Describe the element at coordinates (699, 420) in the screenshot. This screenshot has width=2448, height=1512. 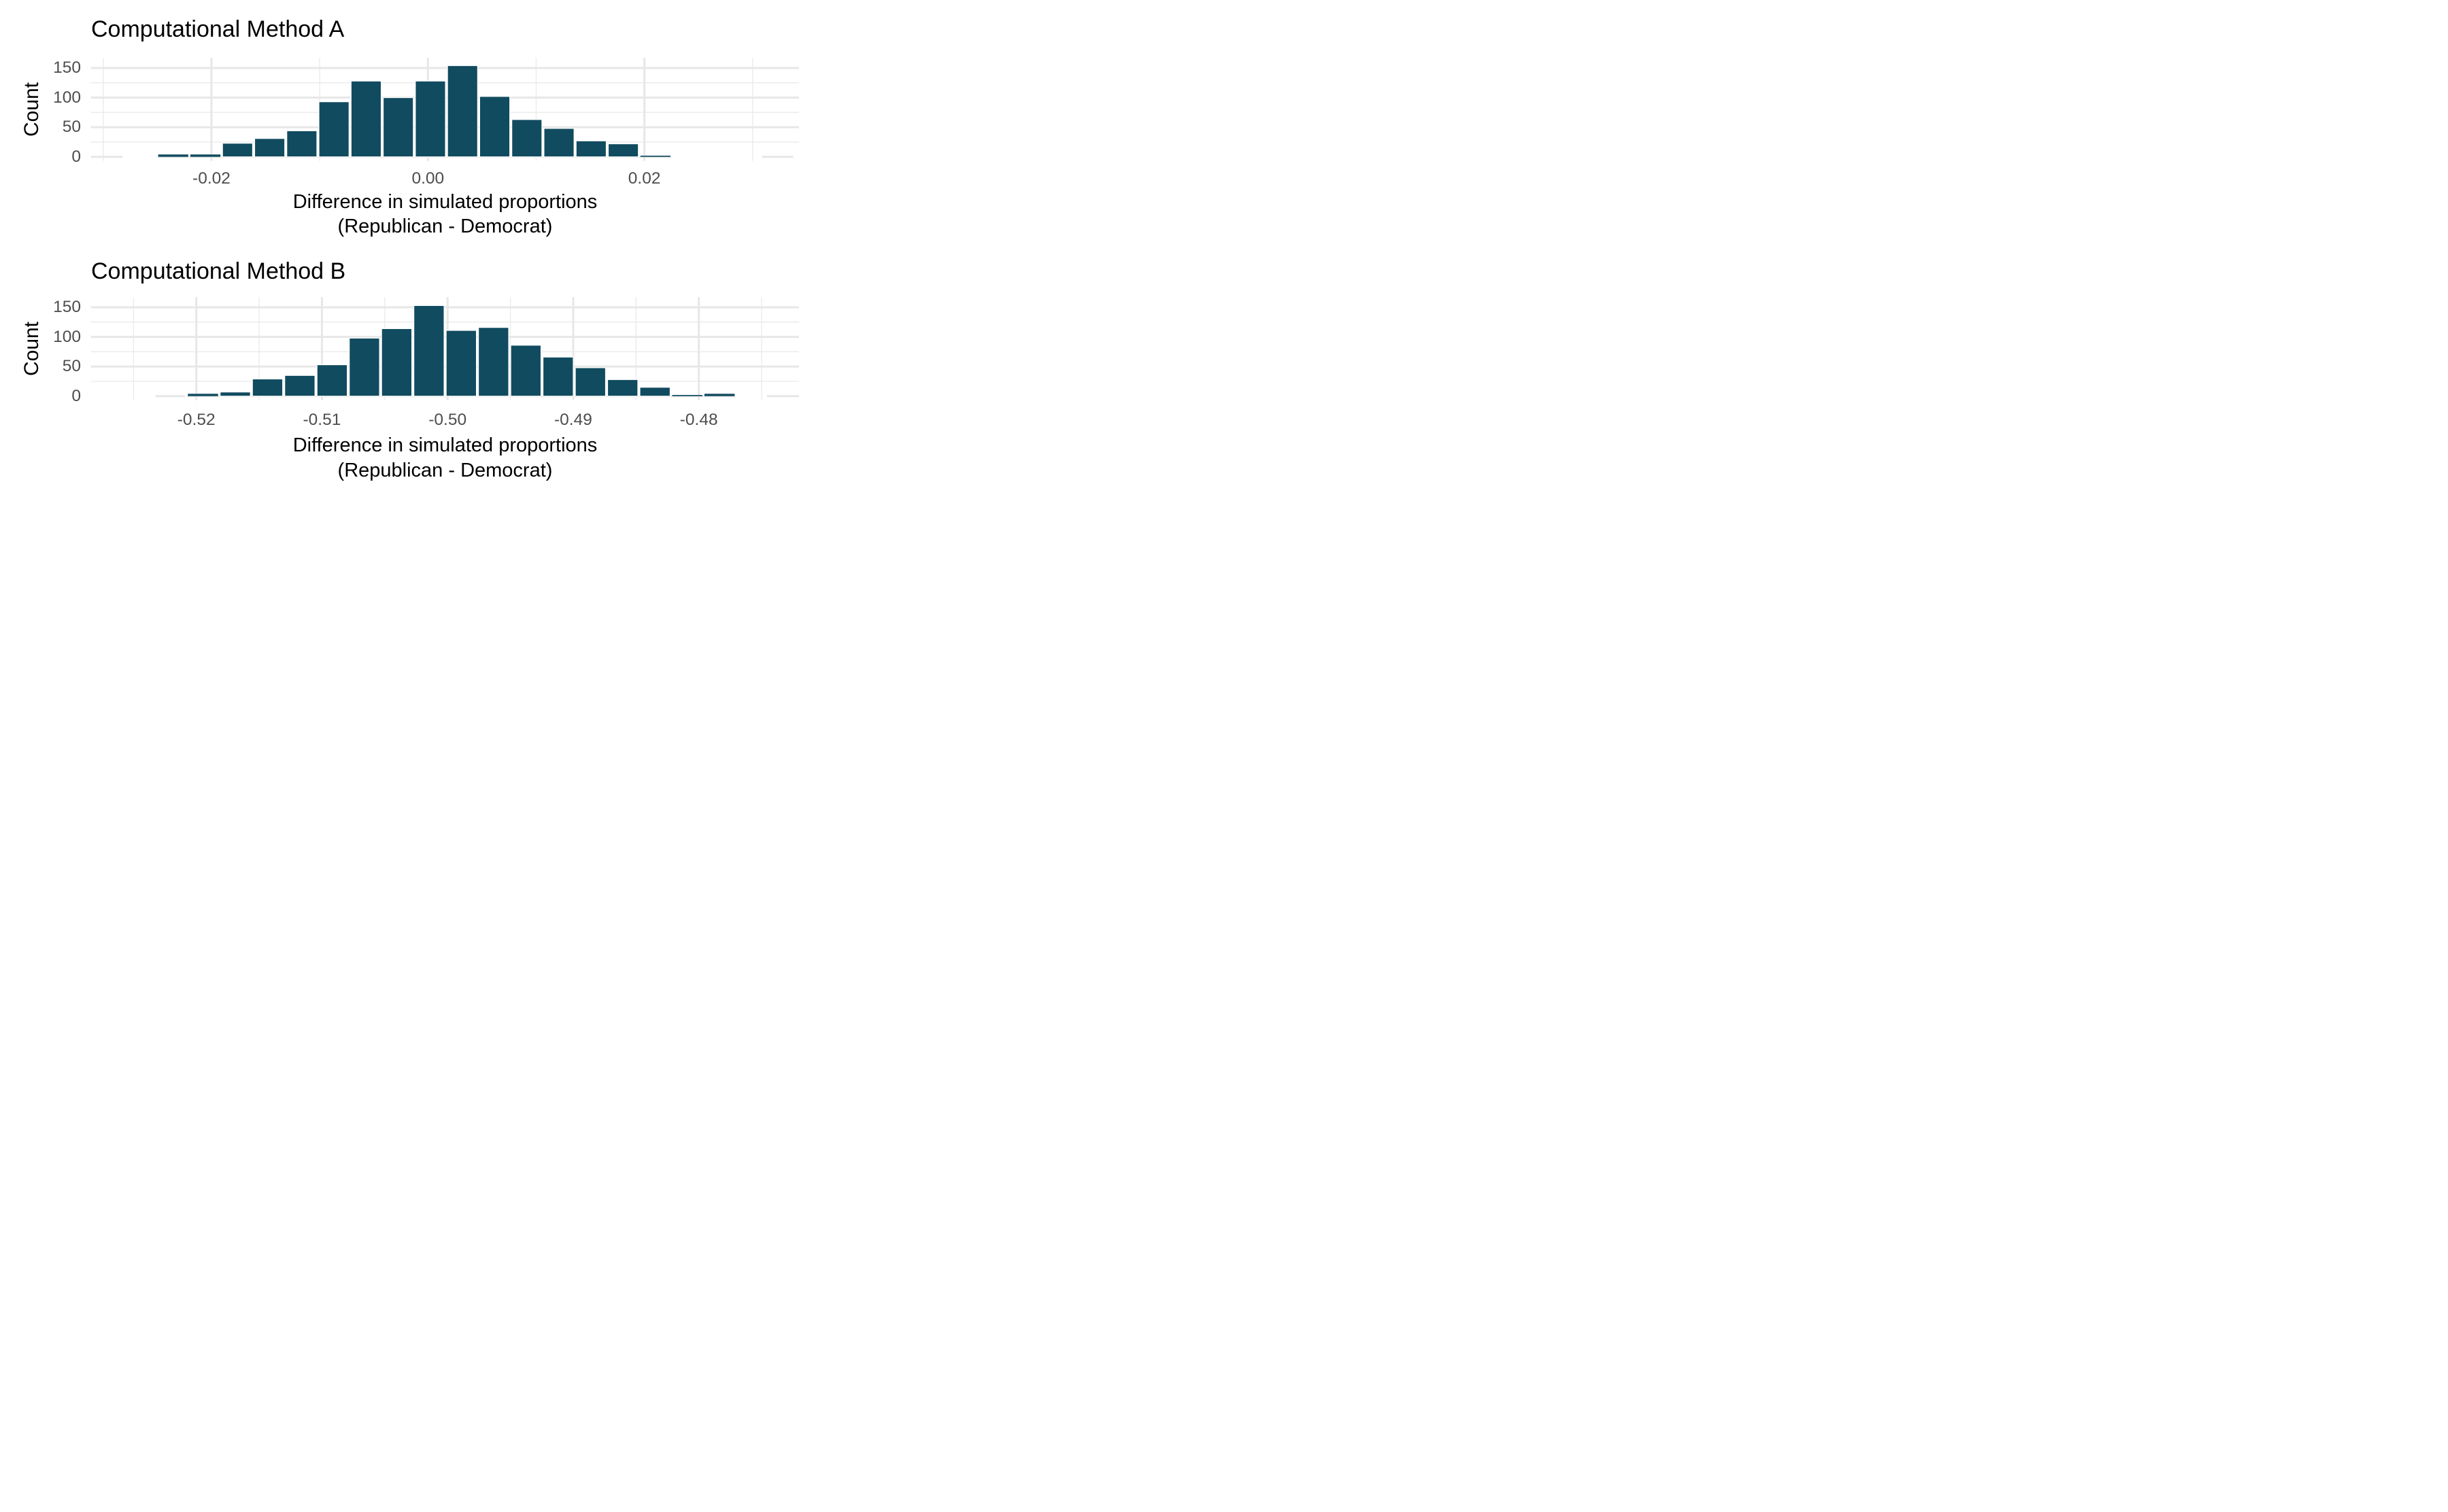
I see `x-tick-label: -0.48` at that location.